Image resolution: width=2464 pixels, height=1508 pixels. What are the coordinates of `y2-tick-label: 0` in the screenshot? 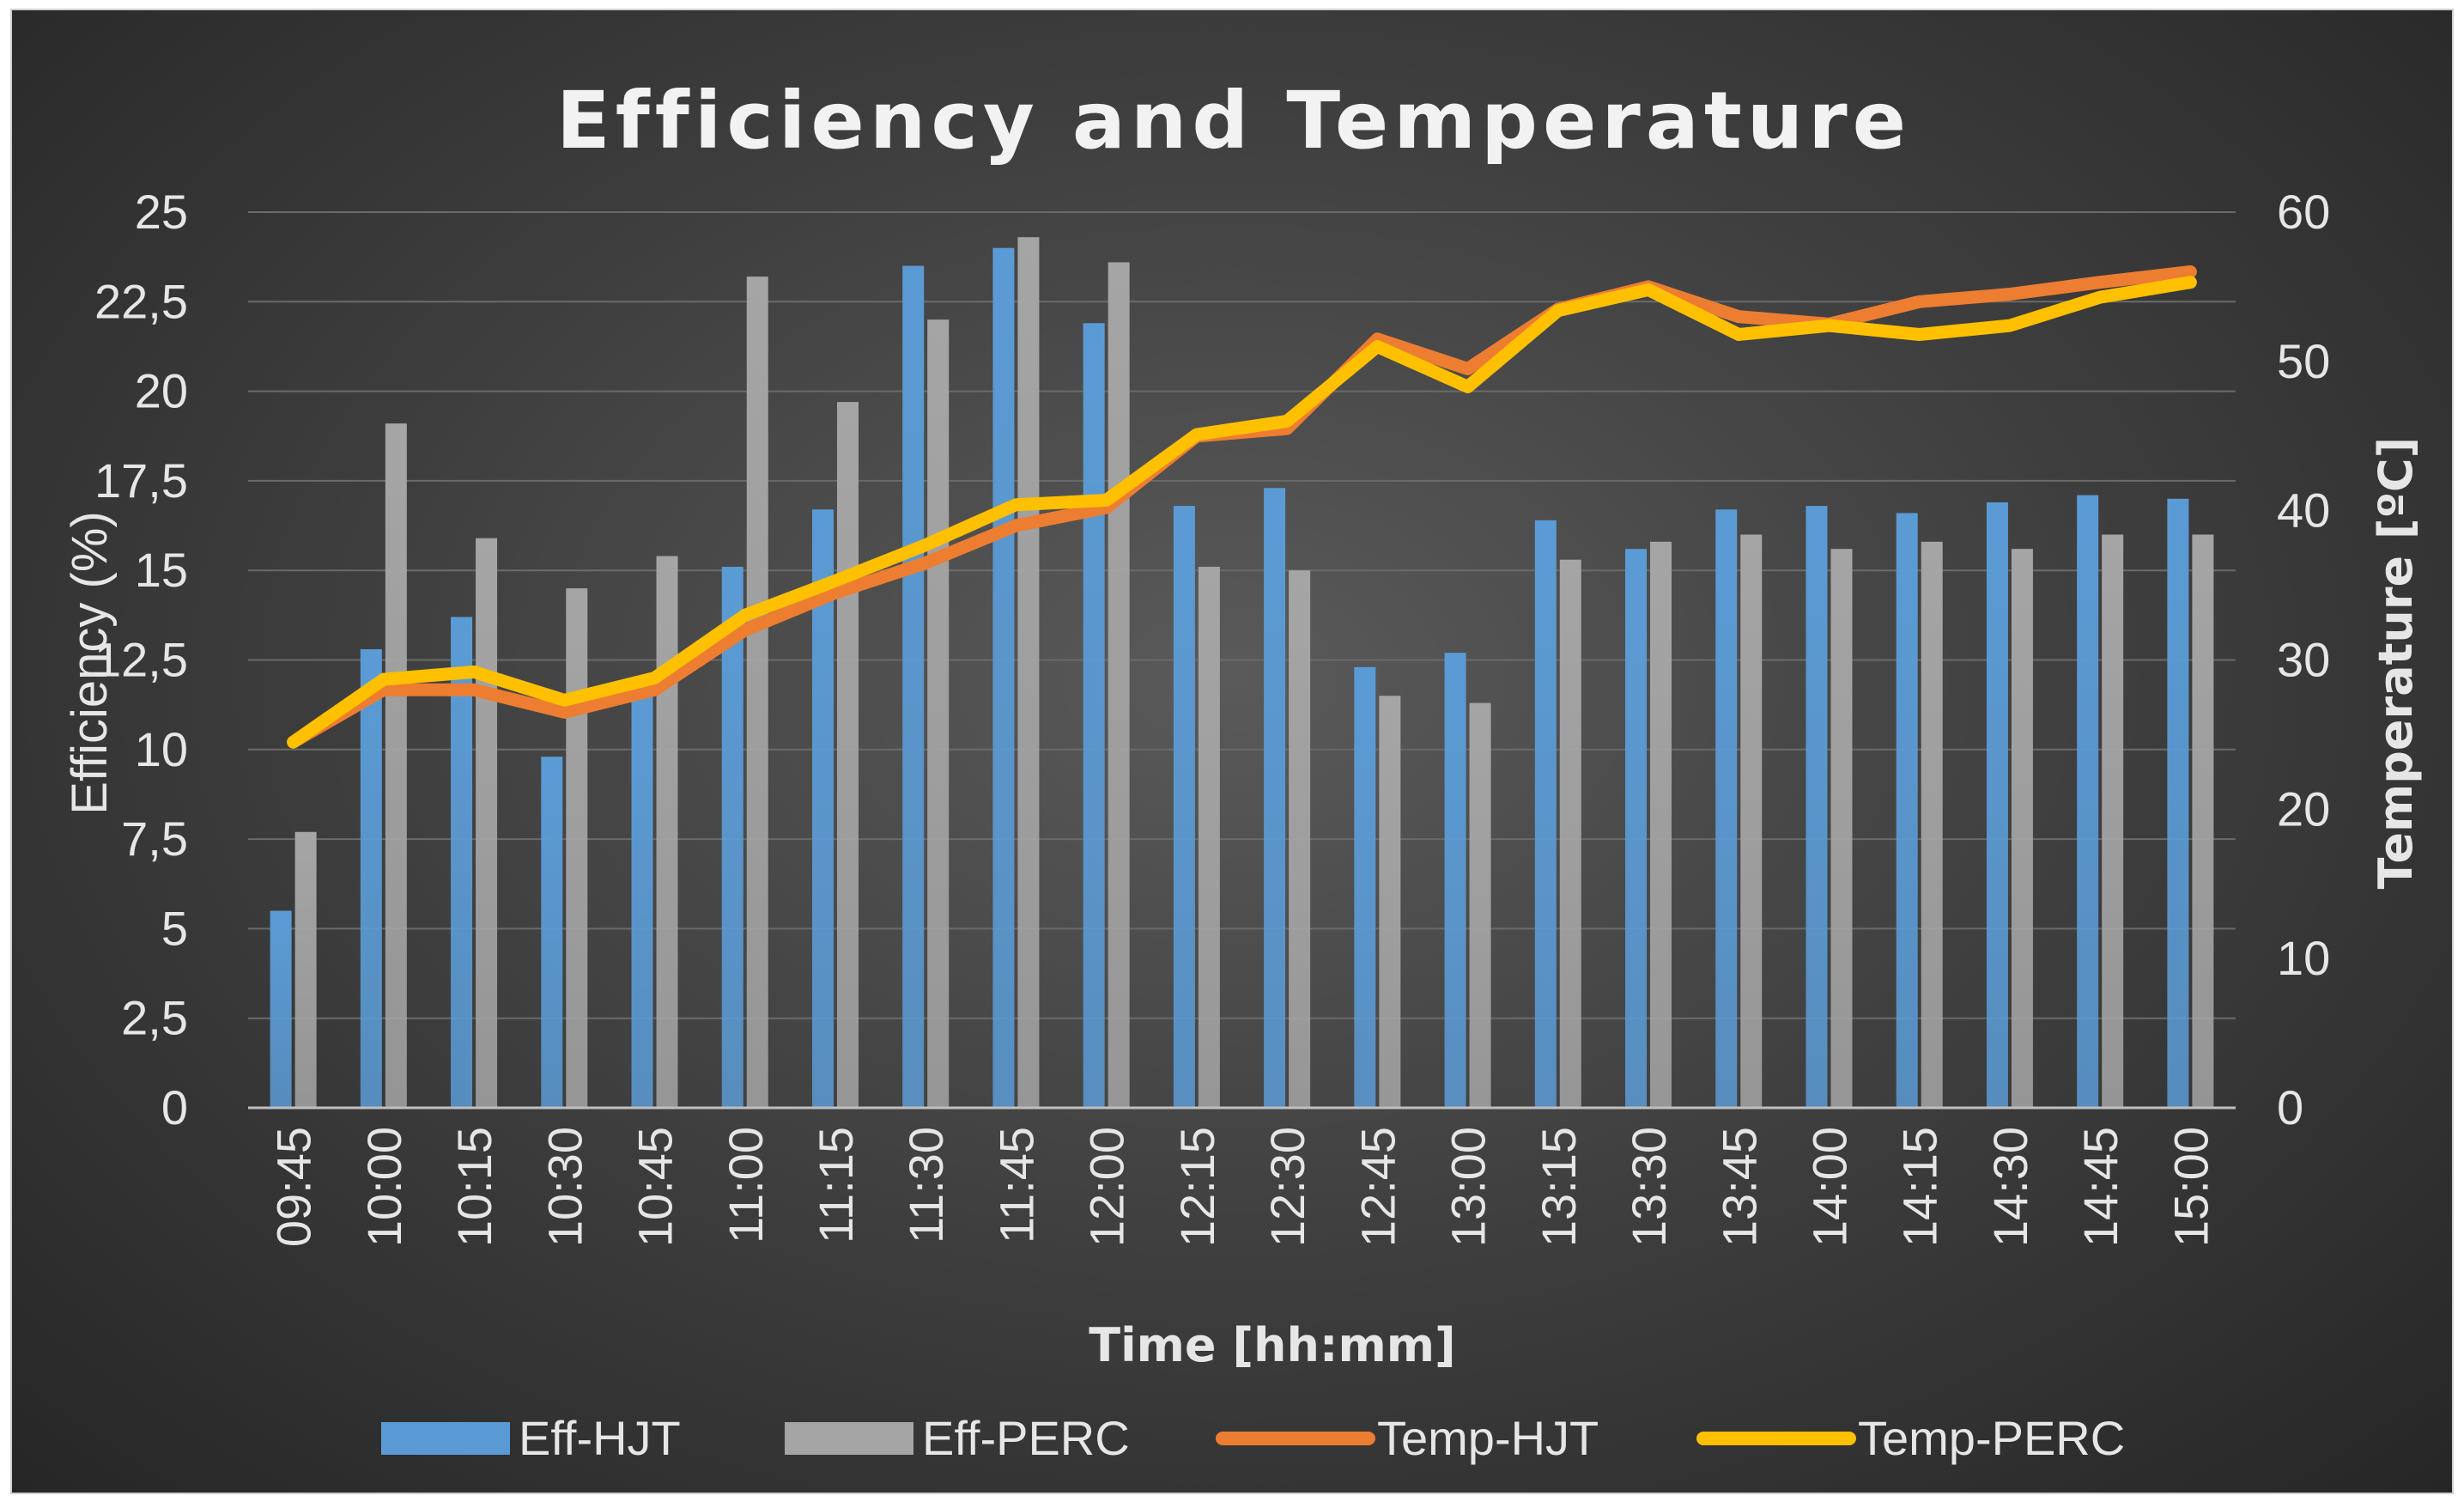 It's located at (2290, 1107).